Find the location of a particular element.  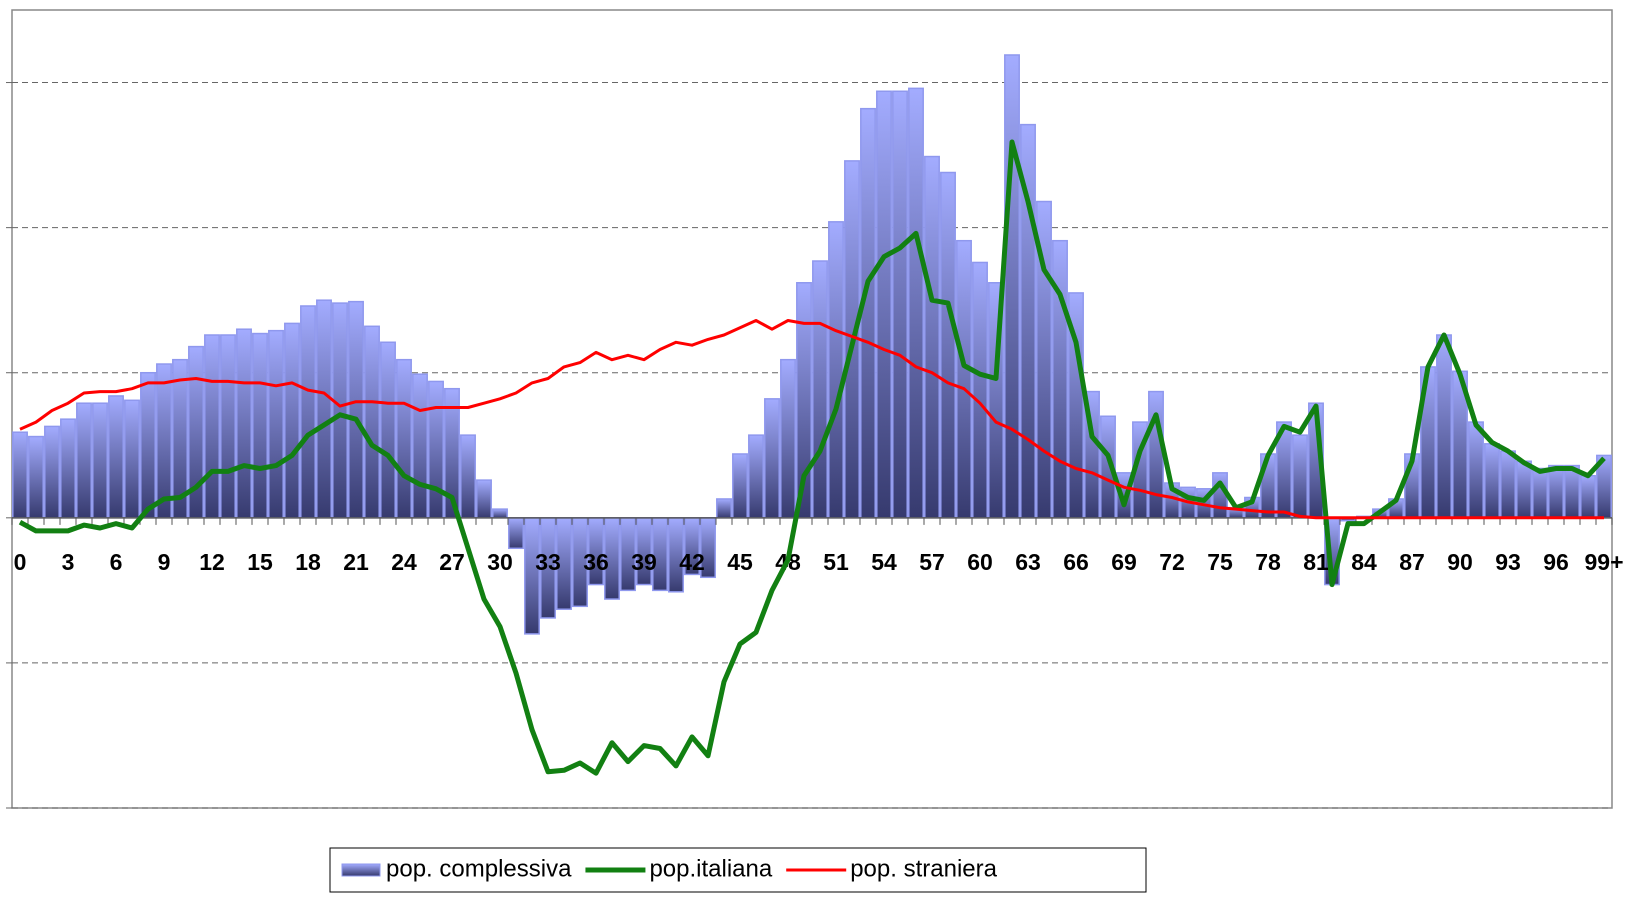

legend-box is located at coordinates (738, 870).